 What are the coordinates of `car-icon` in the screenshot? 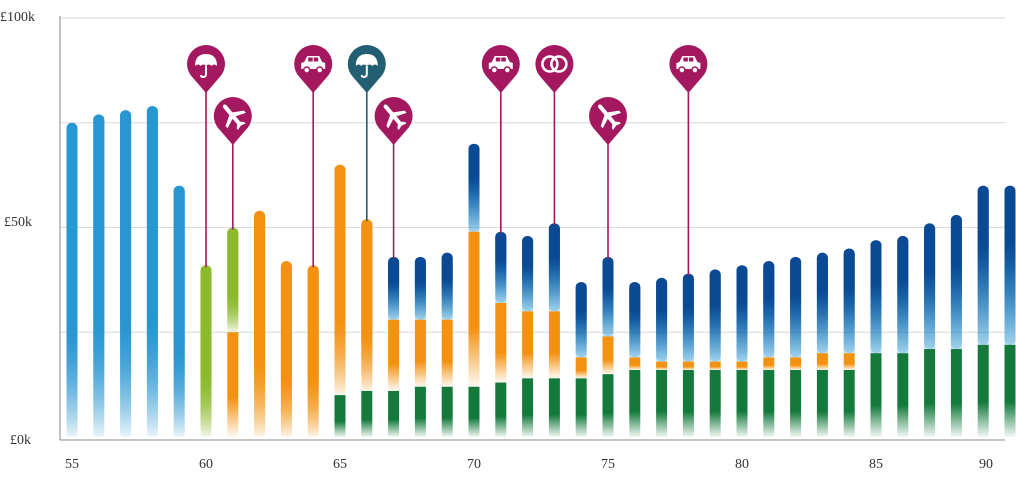 It's located at (688, 65).